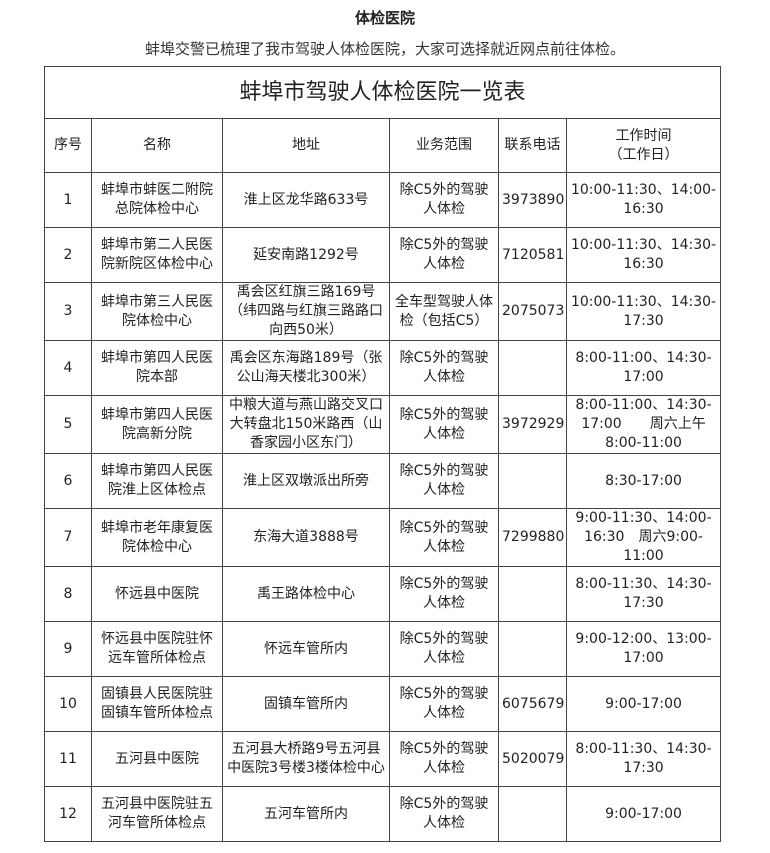 Image resolution: width=770 pixels, height=853 pixels. Describe the element at coordinates (532, 311) in the screenshot. I see `phone: 2075073` at that location.